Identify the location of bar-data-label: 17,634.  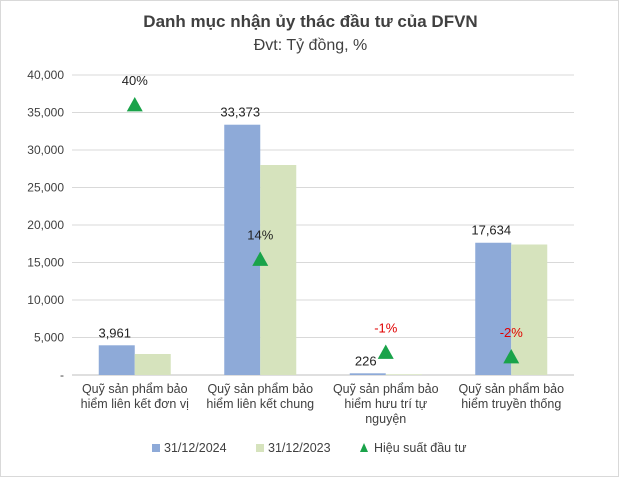
(491, 230).